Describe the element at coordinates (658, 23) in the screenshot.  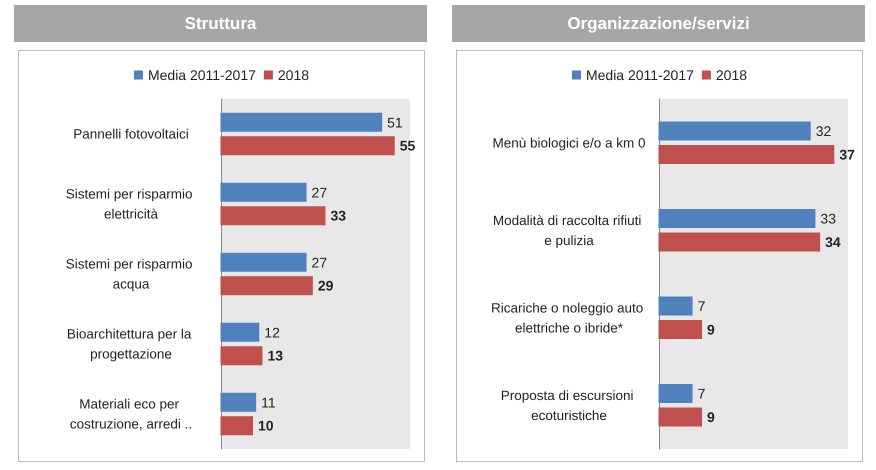
I see `chart-title: Organizzazione/servizi` at that location.